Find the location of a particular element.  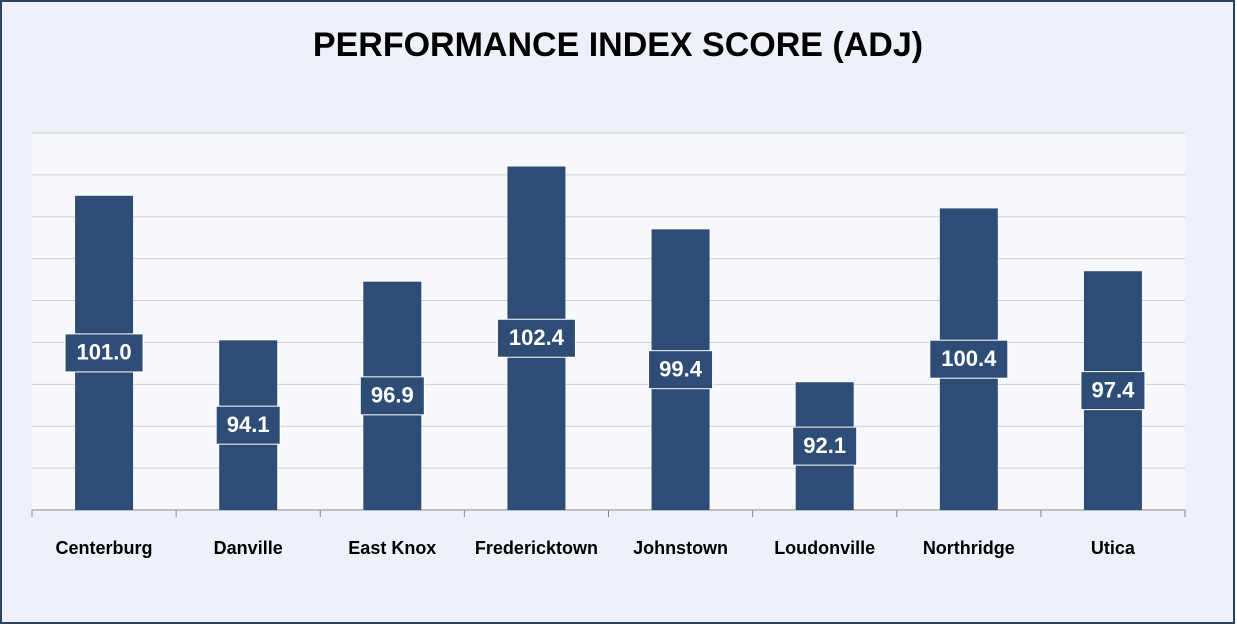

x-tick-label: Fredericktown is located at coordinates (536, 548).